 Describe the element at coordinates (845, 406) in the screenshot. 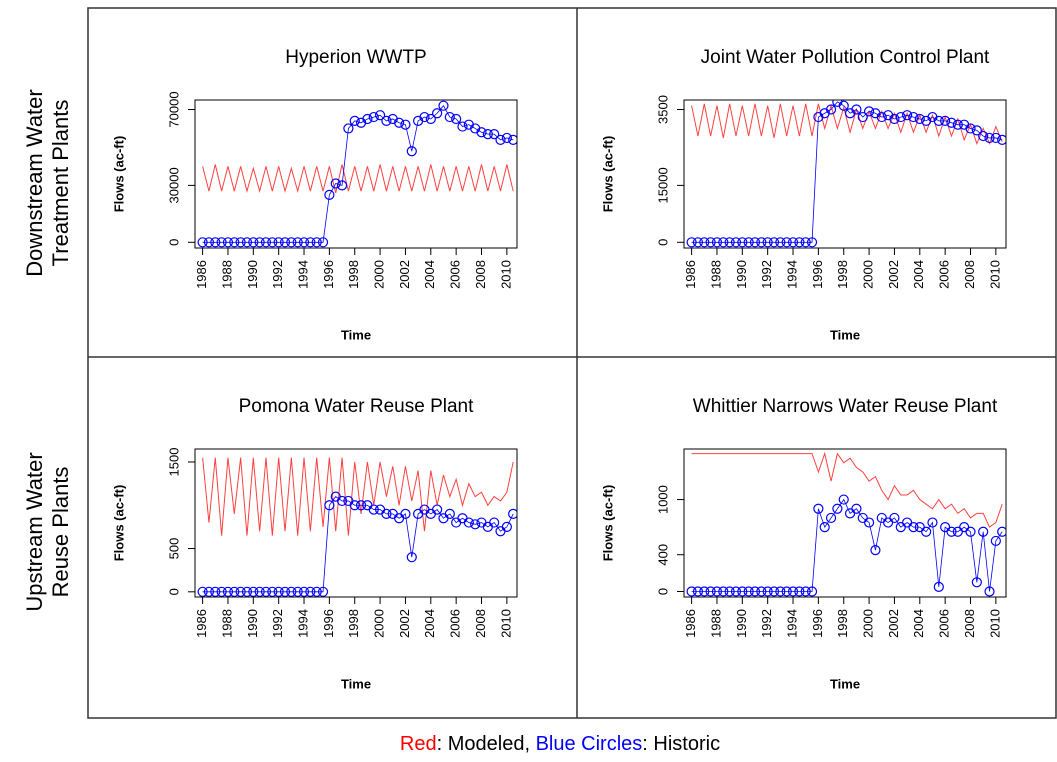

I see `chart-title: Whittier Narrows Water Reuse Plant` at that location.